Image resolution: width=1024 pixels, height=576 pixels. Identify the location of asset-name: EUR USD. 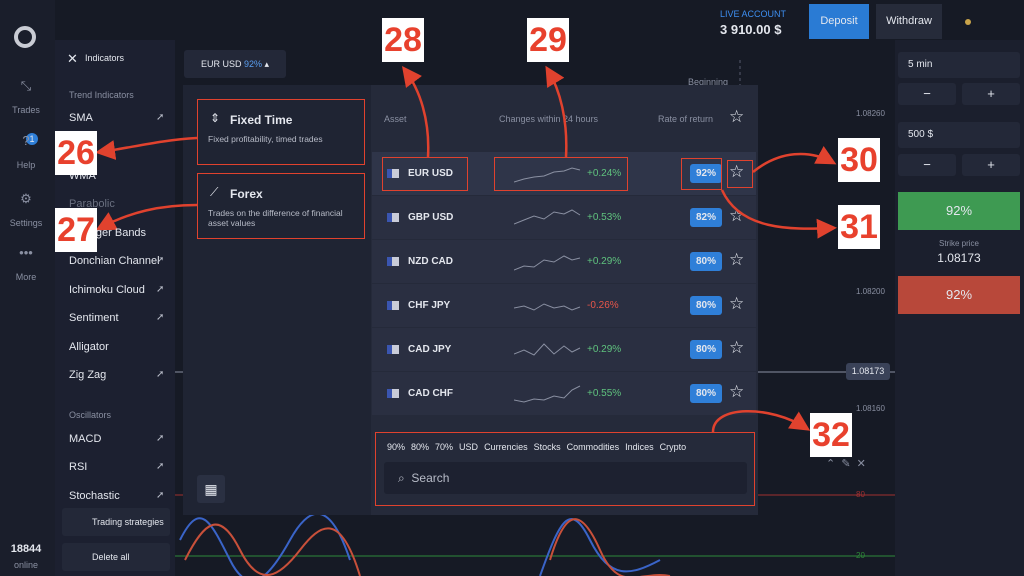
(431, 173).